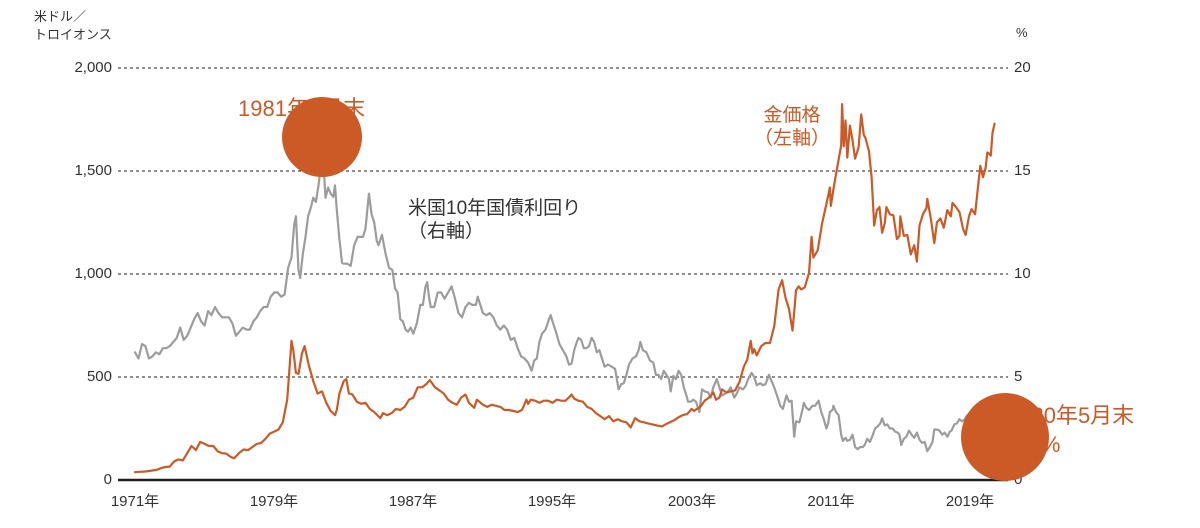 Image resolution: width=1200 pixels, height=528 pixels. Describe the element at coordinates (322, 137) in the screenshot. I see `peak-annotation-circle` at that location.